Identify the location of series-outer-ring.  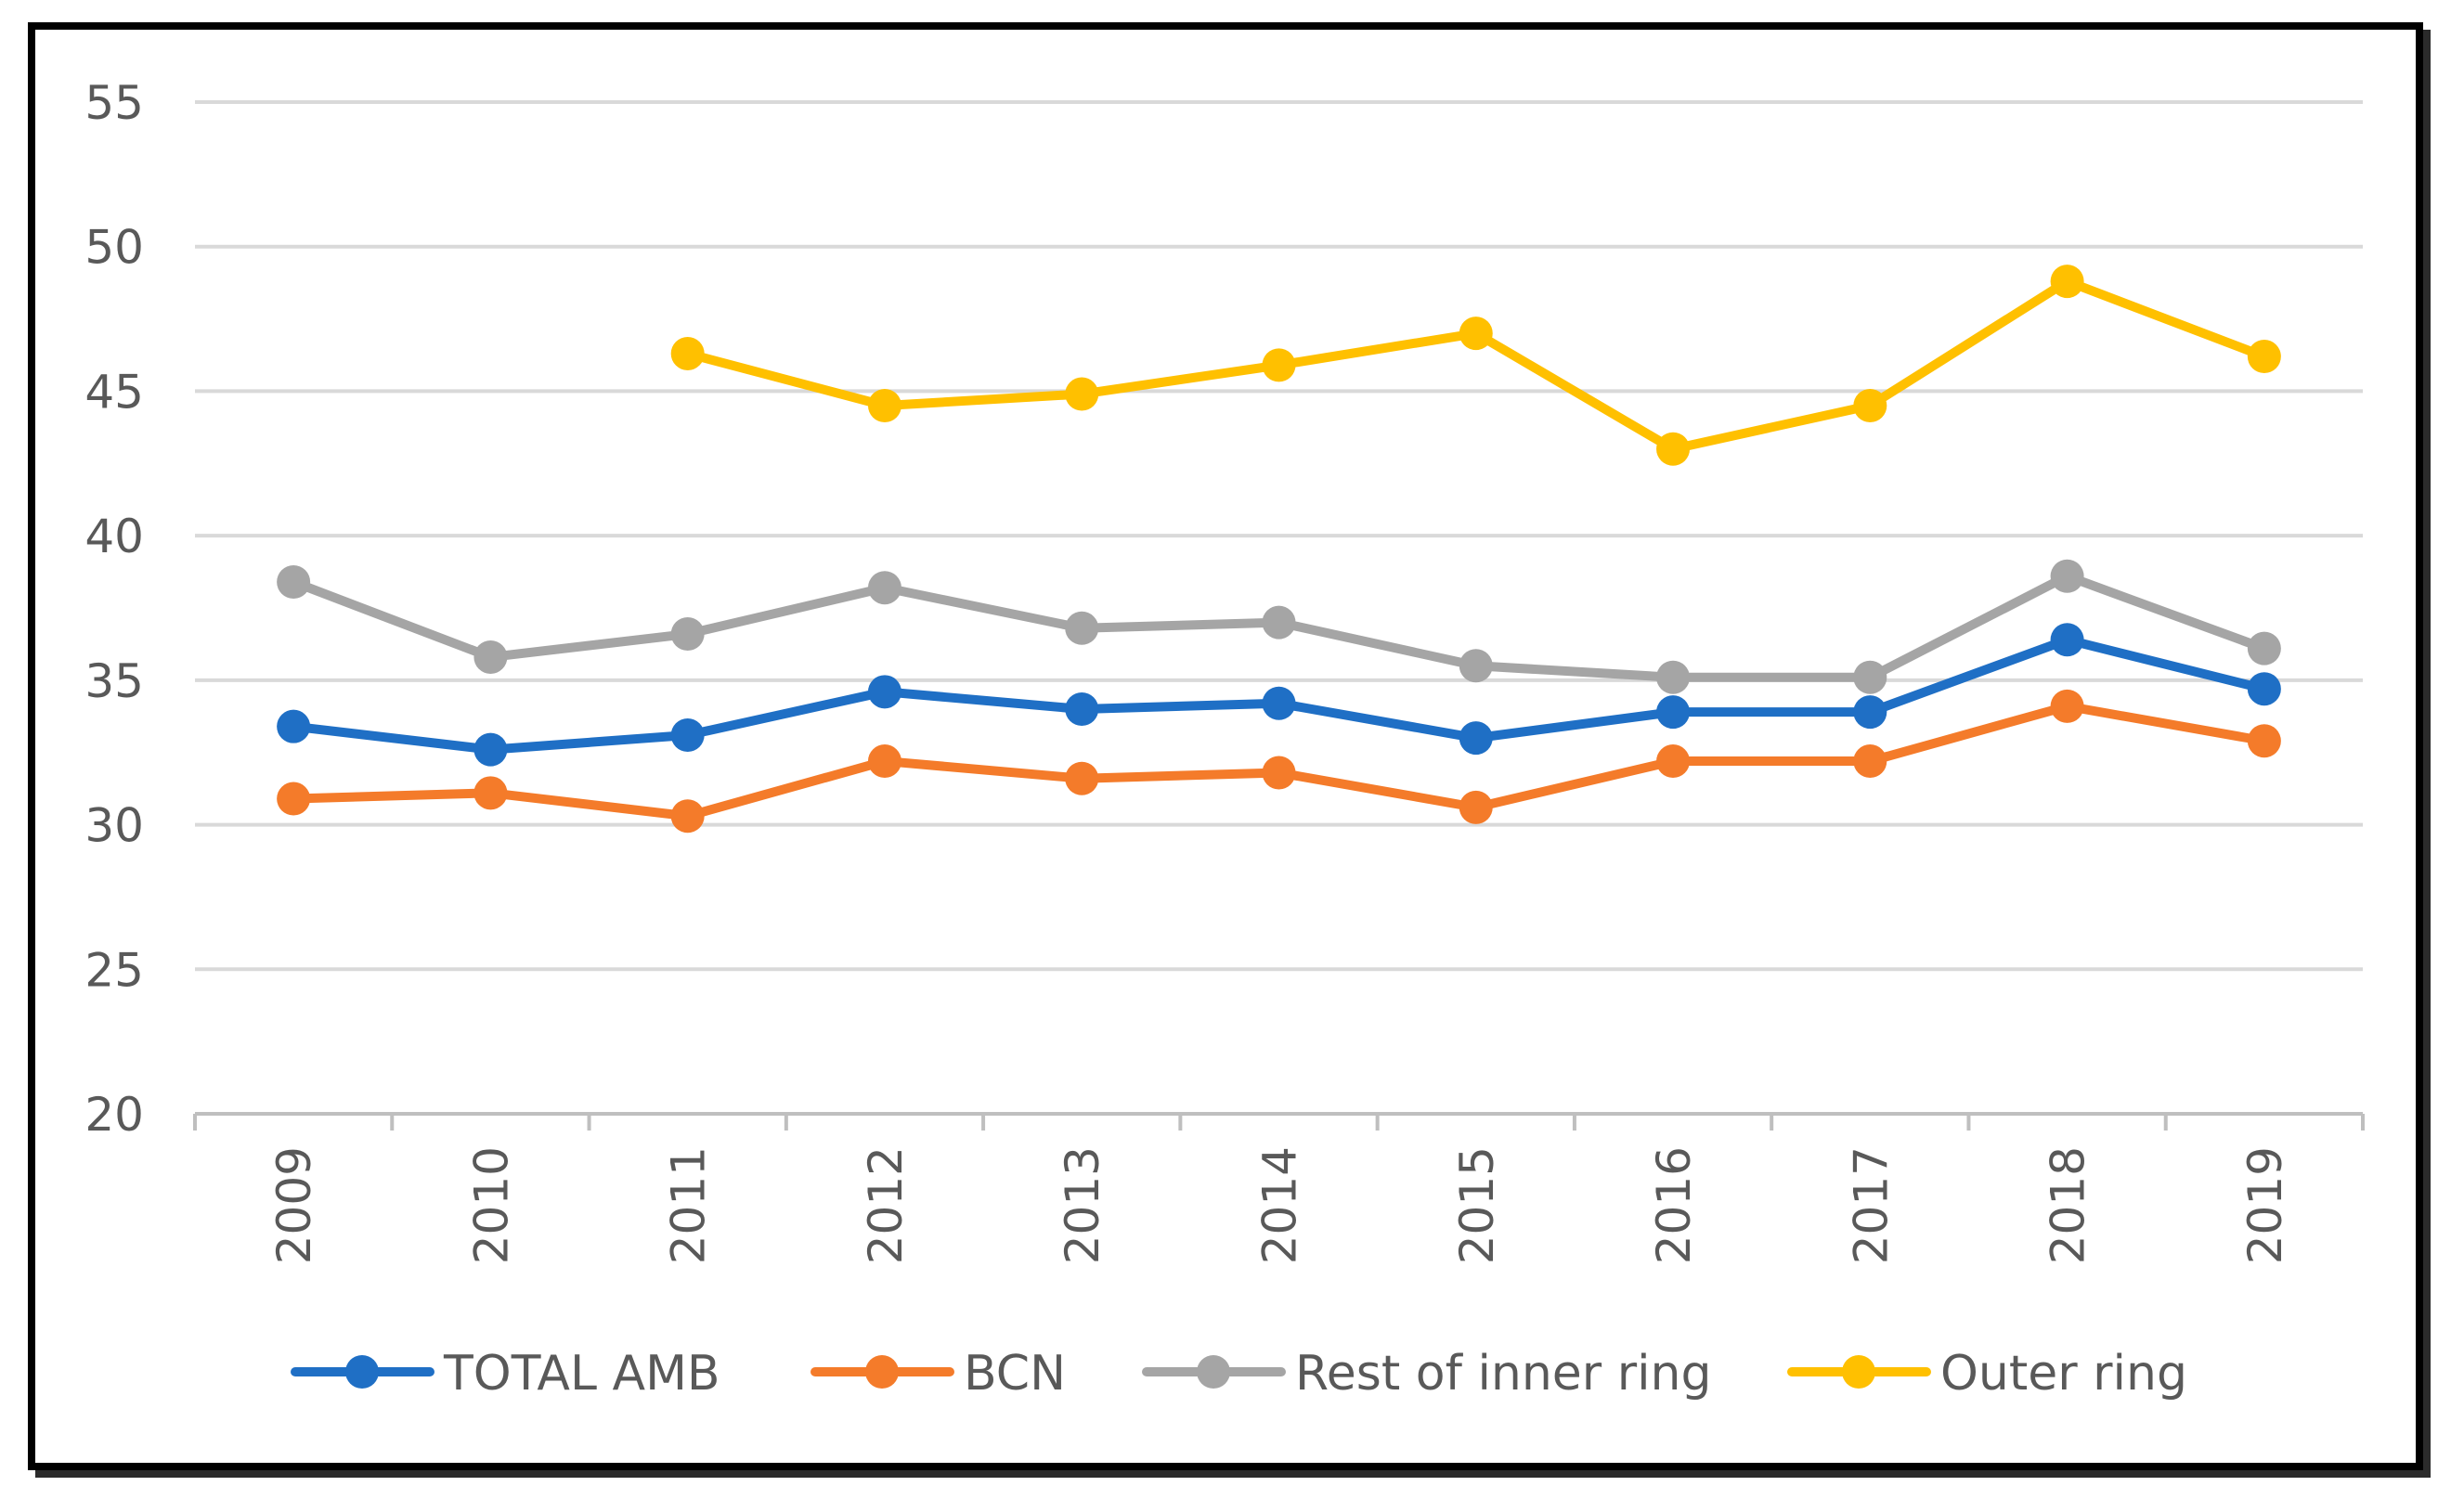
(1475, 365).